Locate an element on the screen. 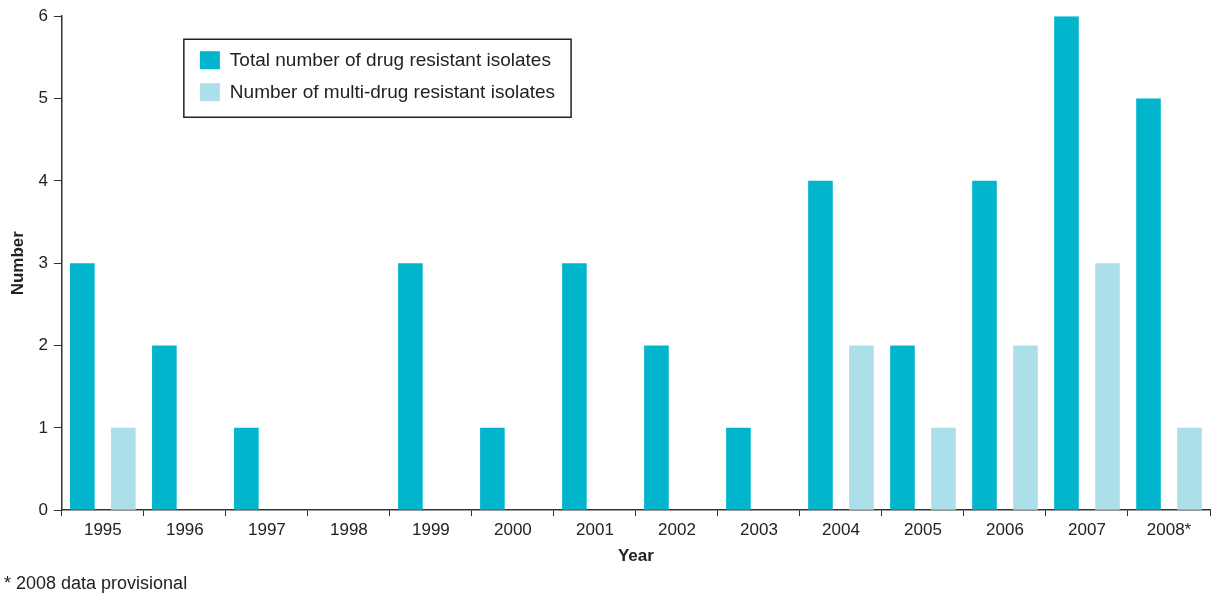 The image size is (1214, 595). x-tick-label: 1998 is located at coordinates (348, 530).